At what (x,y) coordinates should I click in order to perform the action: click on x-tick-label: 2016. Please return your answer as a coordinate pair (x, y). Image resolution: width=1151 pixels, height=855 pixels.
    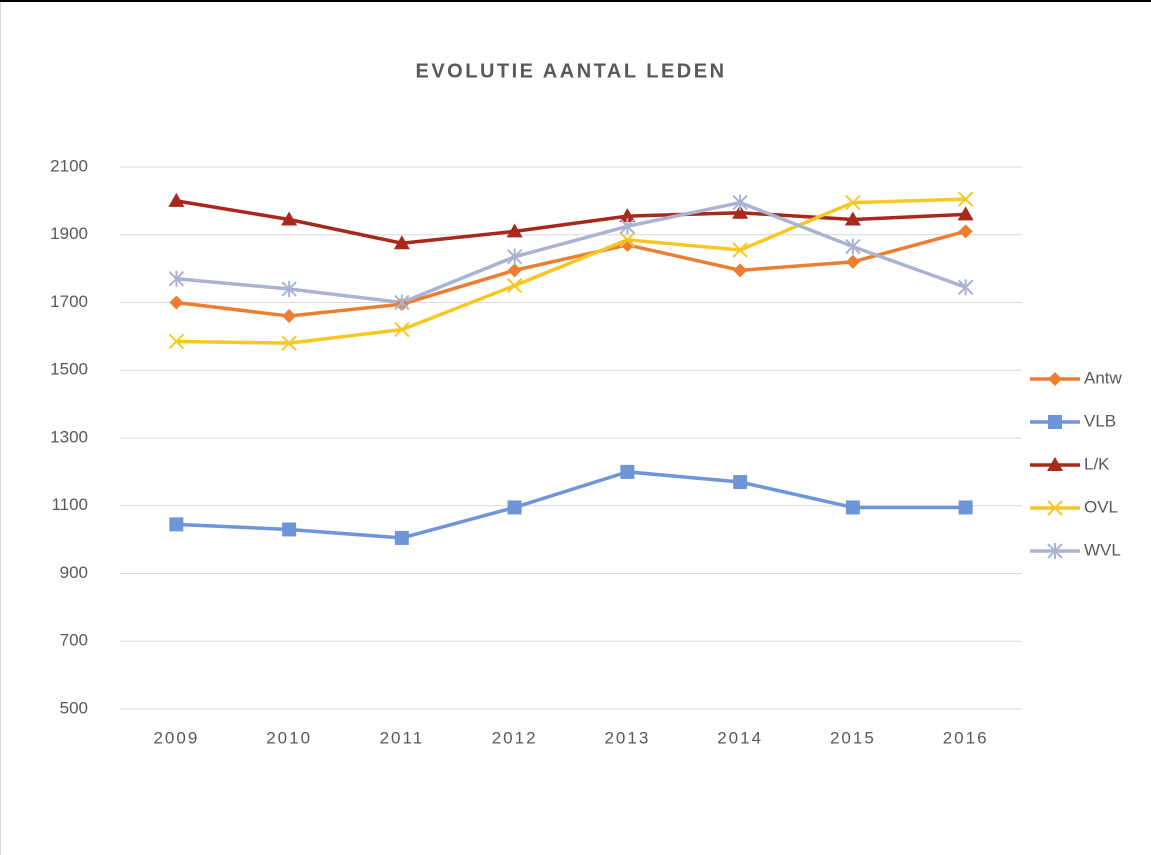
    Looking at the image, I should click on (966, 737).